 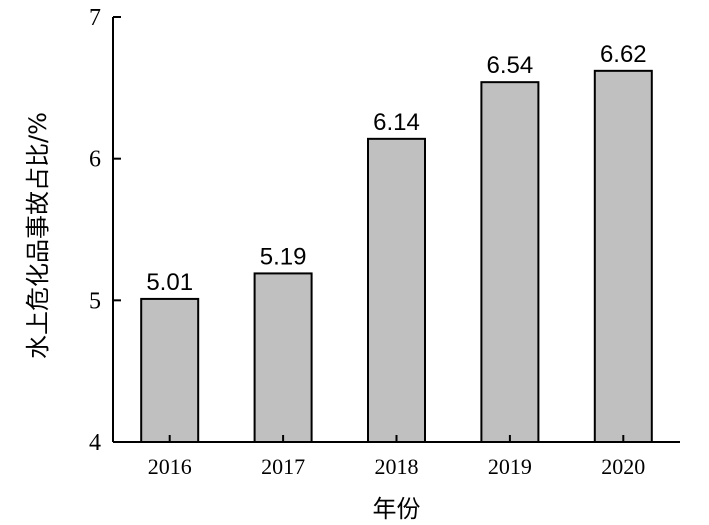 What do you see at coordinates (396, 122) in the screenshot?
I see `data-label-2018: 6.14` at bounding box center [396, 122].